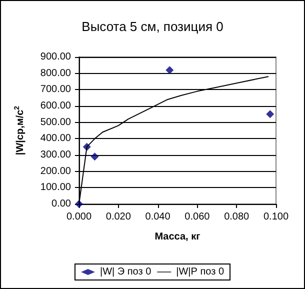  Describe the element at coordinates (56, 138) in the screenshot. I see `y-tick-label: 400.00` at that location.